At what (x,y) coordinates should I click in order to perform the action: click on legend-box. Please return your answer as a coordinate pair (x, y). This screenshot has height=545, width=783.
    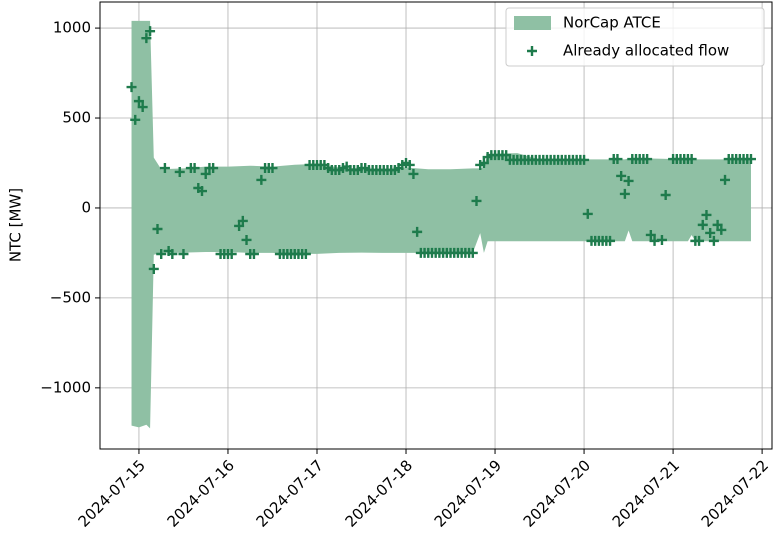
    Looking at the image, I should click on (635, 37).